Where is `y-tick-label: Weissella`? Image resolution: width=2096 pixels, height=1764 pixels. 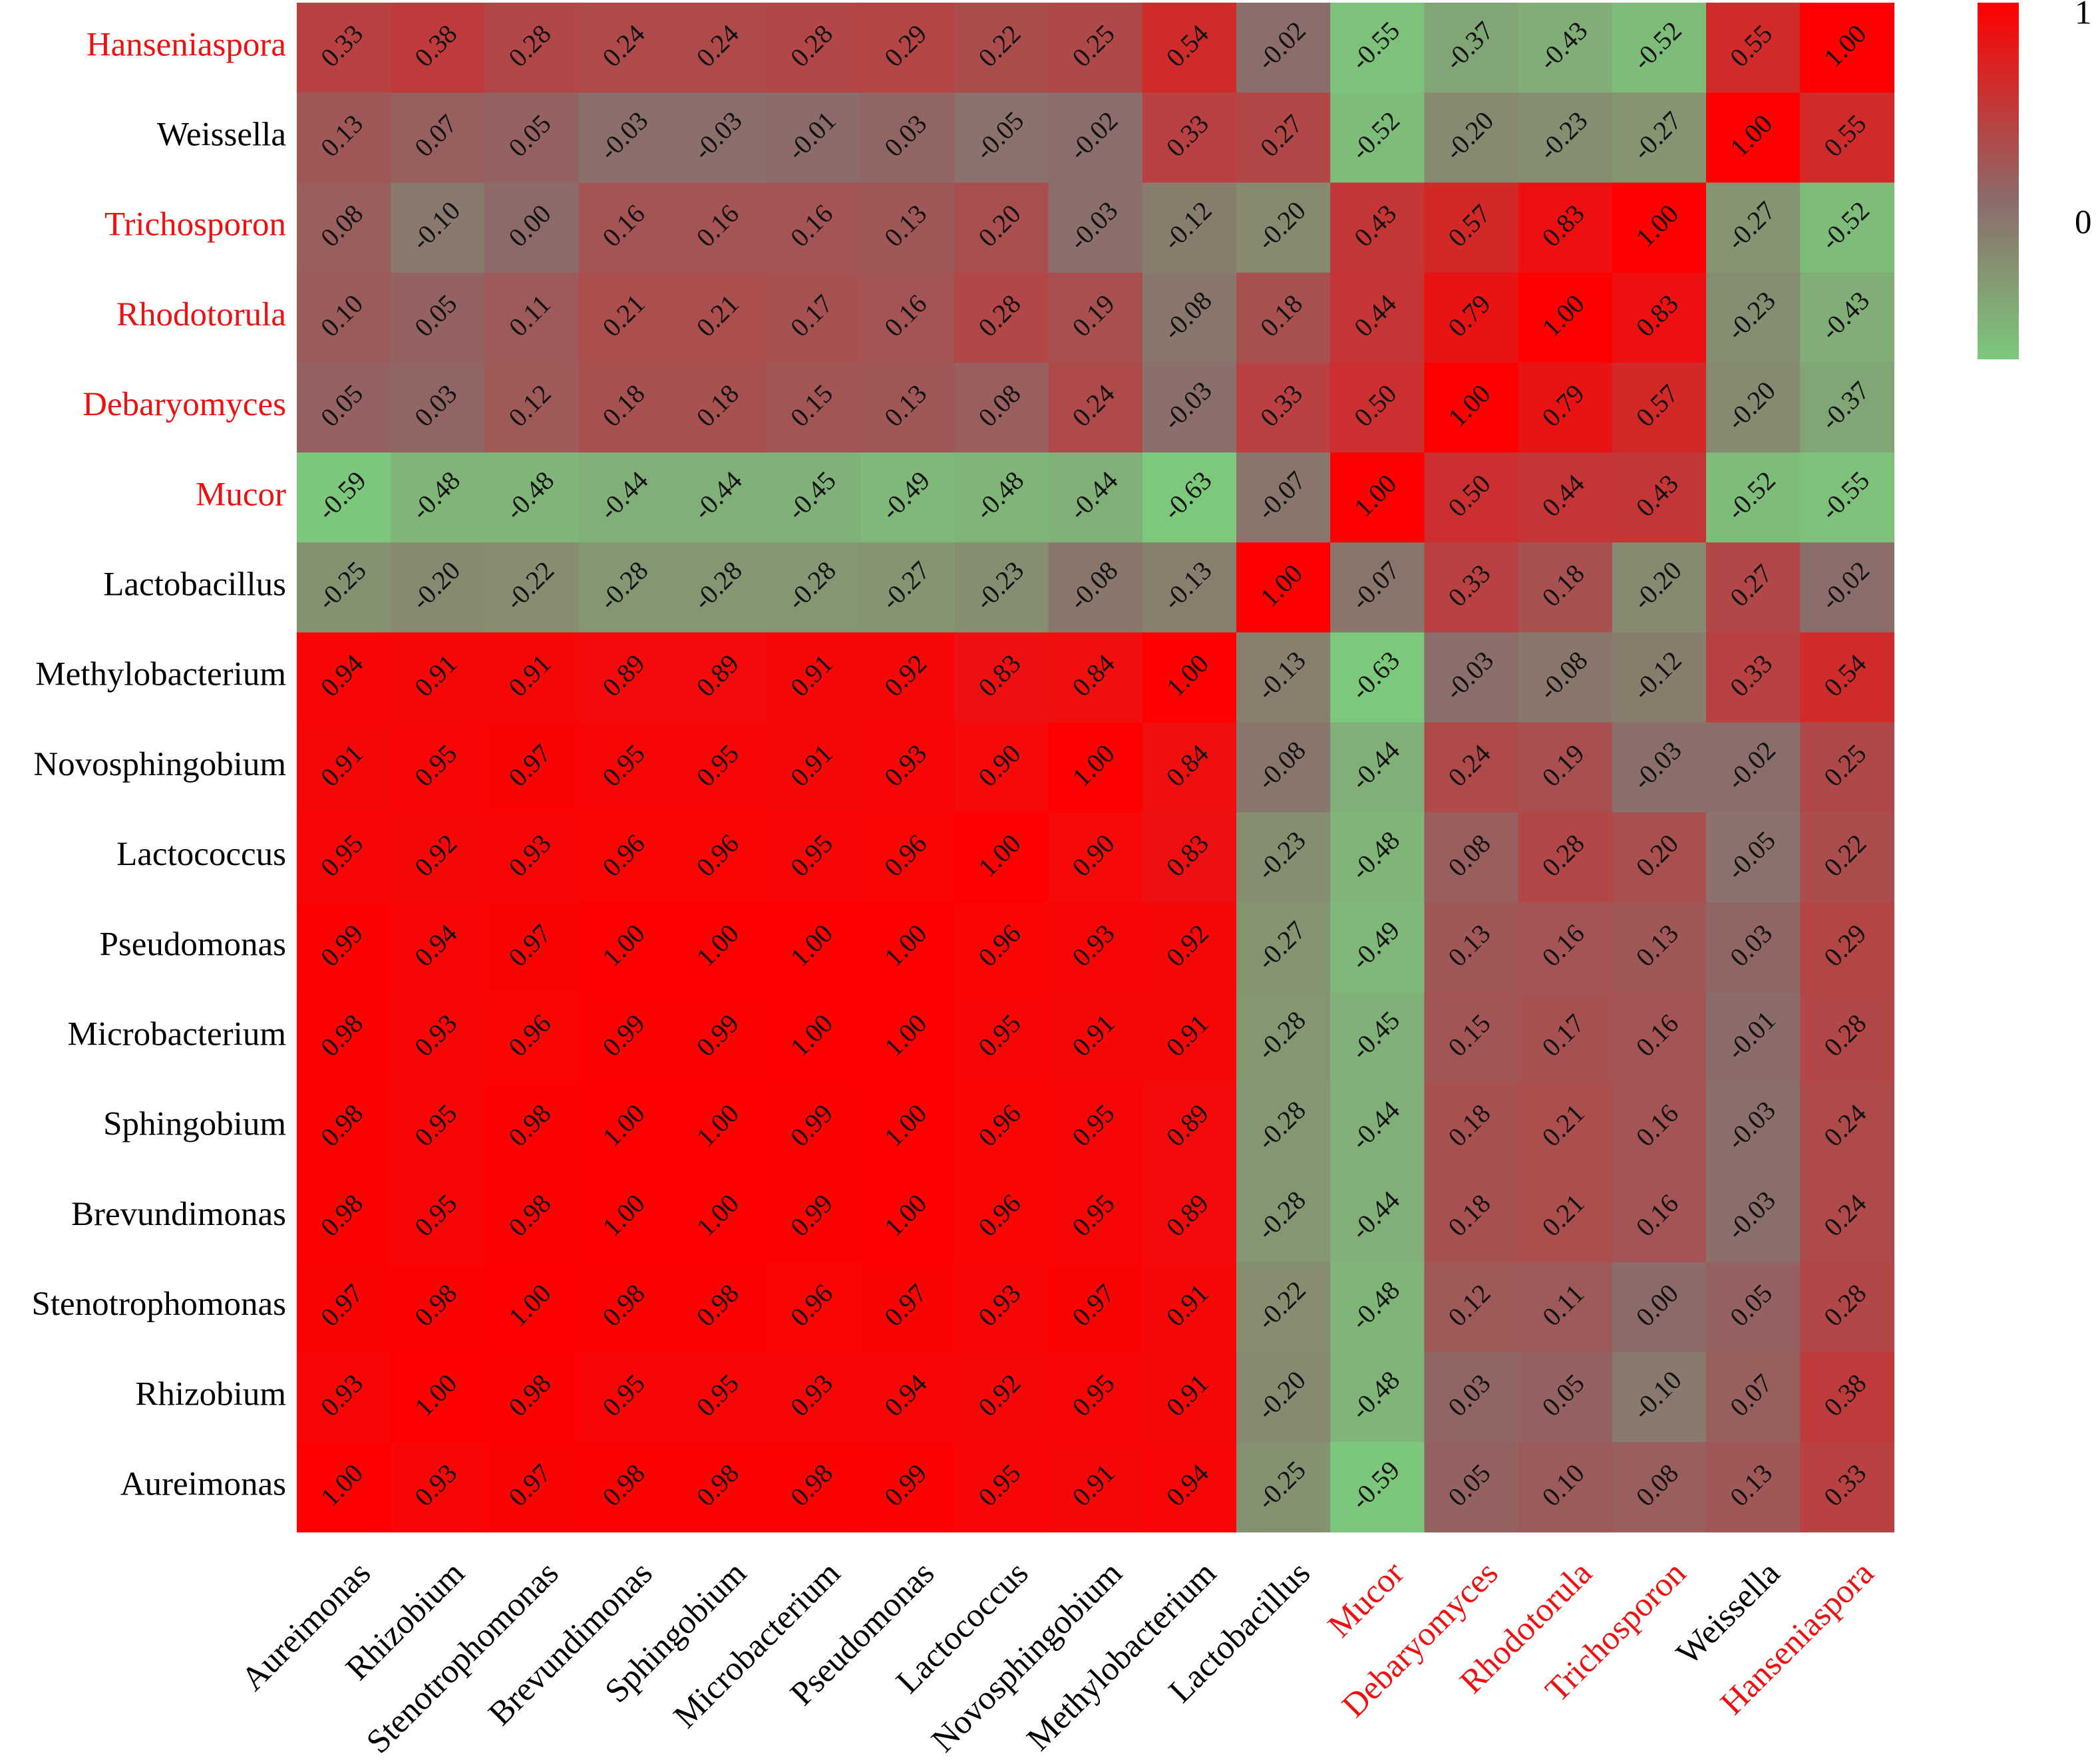 y-tick-label: Weissella is located at coordinates (221, 135).